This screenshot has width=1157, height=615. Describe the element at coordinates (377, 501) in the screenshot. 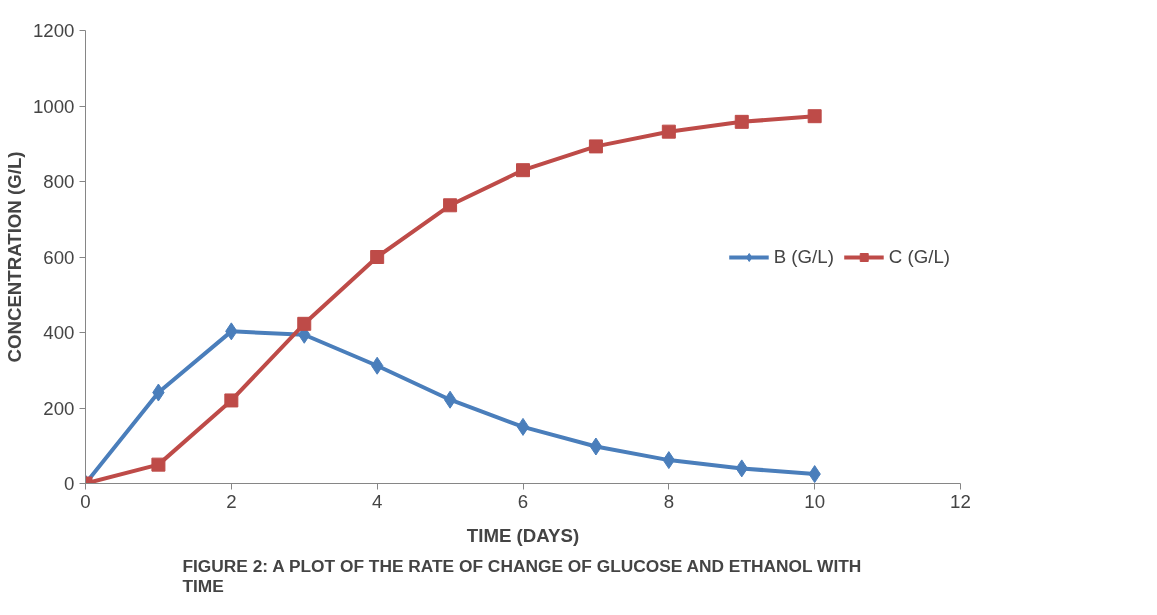

I see `x-tick-label: 4` at that location.